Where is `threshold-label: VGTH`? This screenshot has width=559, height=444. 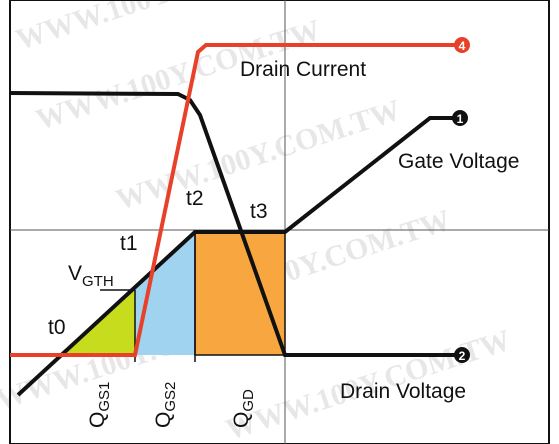
threshold-label: VGTH is located at coordinates (91, 276).